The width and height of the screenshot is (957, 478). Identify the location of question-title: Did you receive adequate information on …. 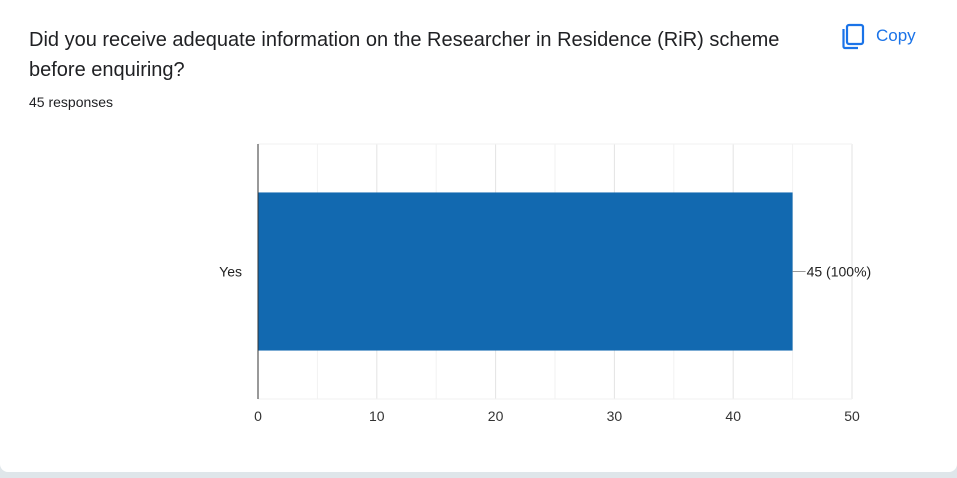
(404, 55).